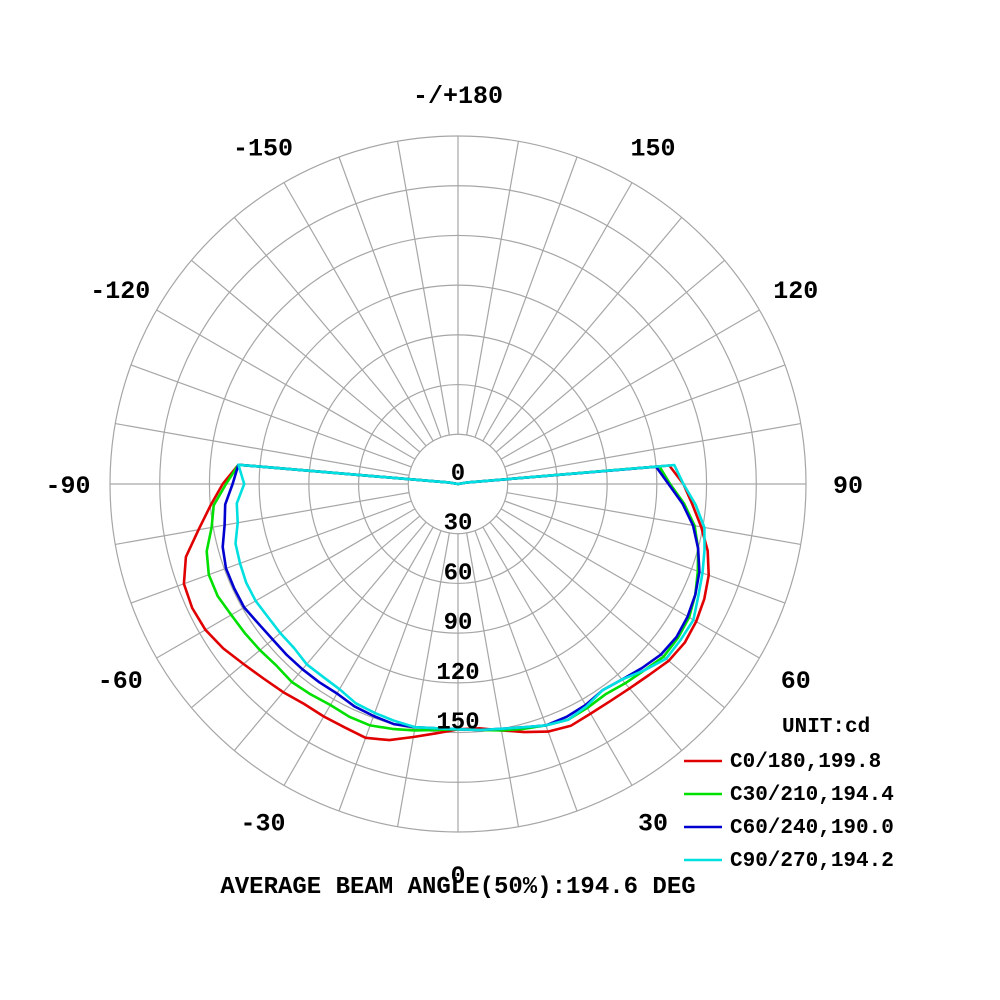  What do you see at coordinates (653, 824) in the screenshot?
I see `angle-label: 30` at bounding box center [653, 824].